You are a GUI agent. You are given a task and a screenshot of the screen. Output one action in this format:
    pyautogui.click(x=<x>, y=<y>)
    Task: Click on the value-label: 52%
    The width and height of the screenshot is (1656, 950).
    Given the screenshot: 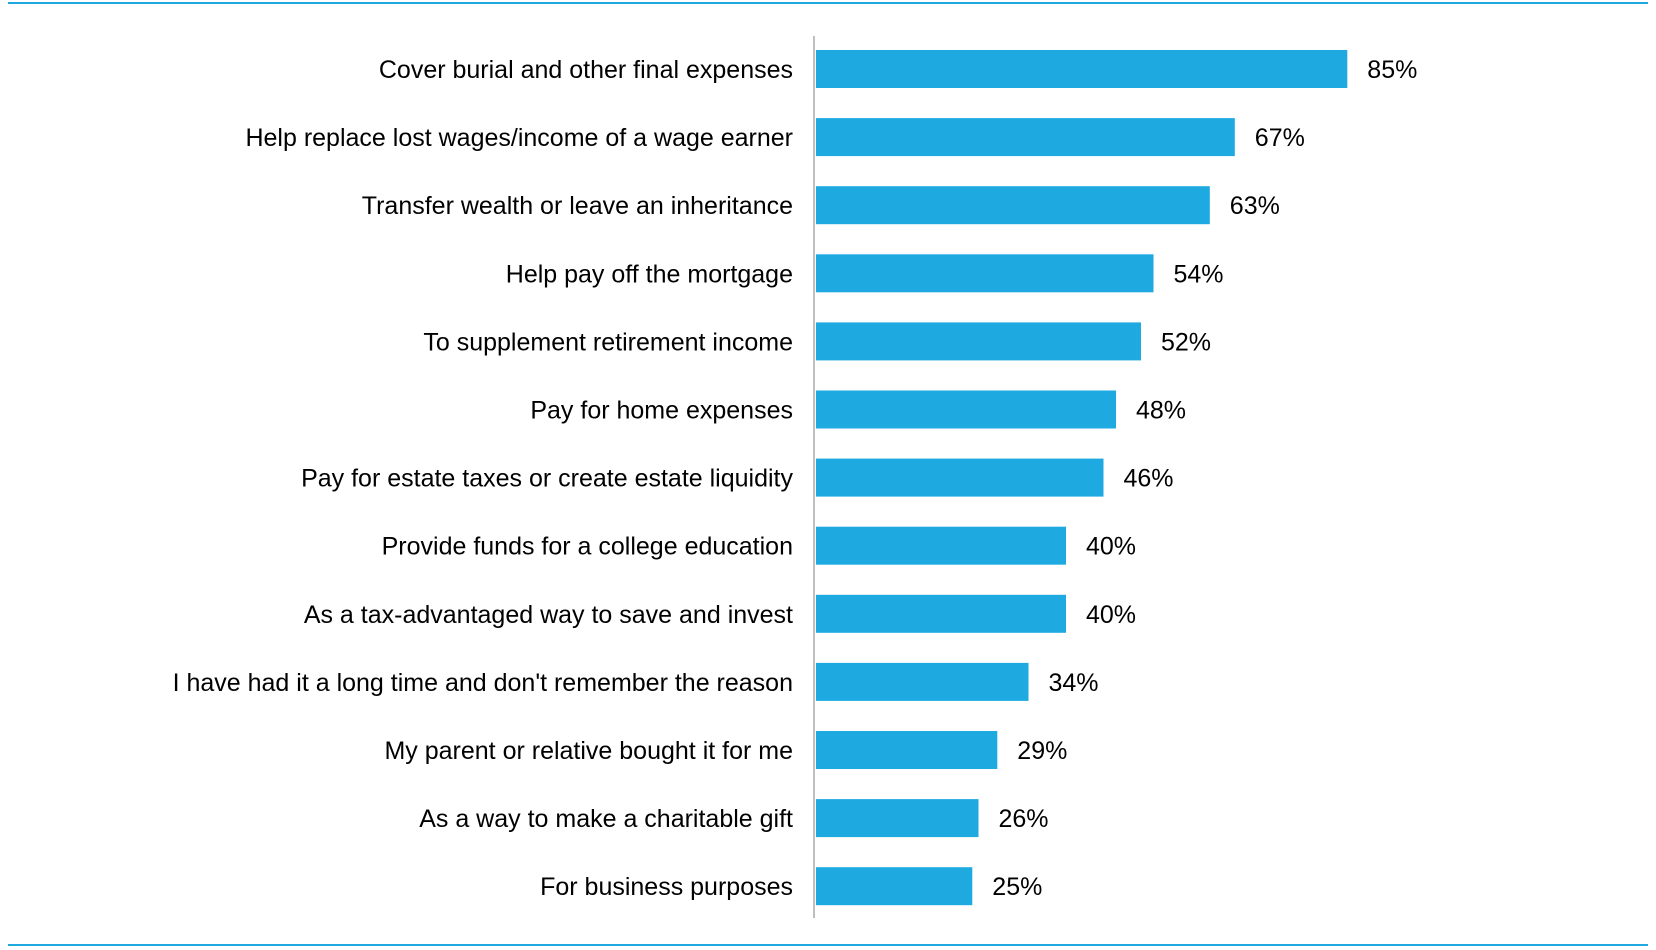 What is the action you would take?
    pyautogui.click(x=1186, y=342)
    